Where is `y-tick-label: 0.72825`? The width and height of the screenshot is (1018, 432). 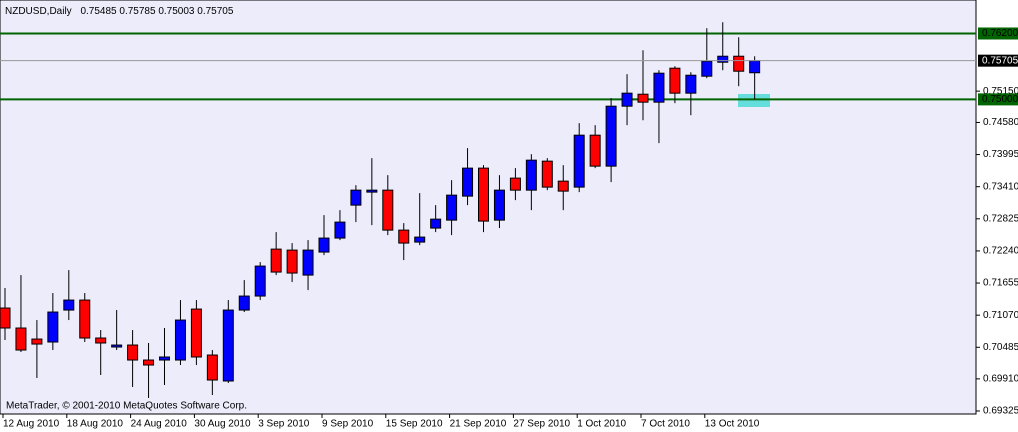 y-tick-label: 0.72825 is located at coordinates (1000, 218).